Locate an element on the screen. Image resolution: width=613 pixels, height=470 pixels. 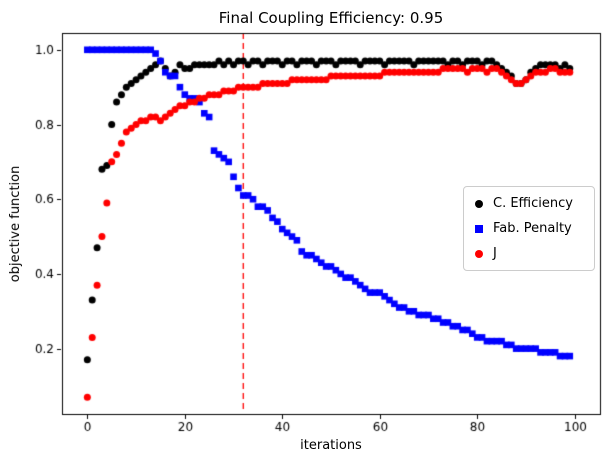
chart-title: Final Coupling Efficiency: 0.95 is located at coordinates (331, 18).